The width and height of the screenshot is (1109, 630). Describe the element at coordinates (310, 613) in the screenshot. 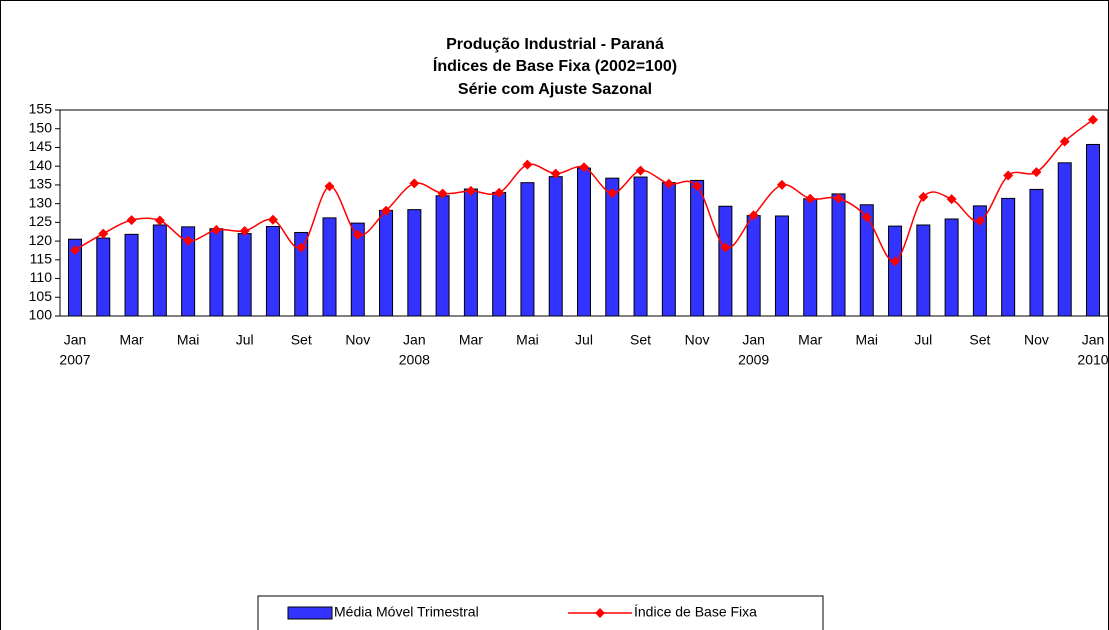

I see `legend-swatch` at that location.